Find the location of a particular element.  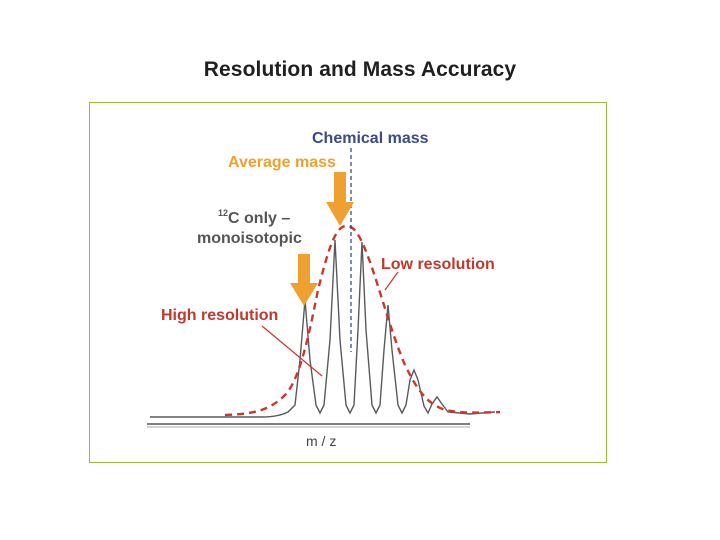

carbon-isotope-superscript: 12 is located at coordinates (223, 213).